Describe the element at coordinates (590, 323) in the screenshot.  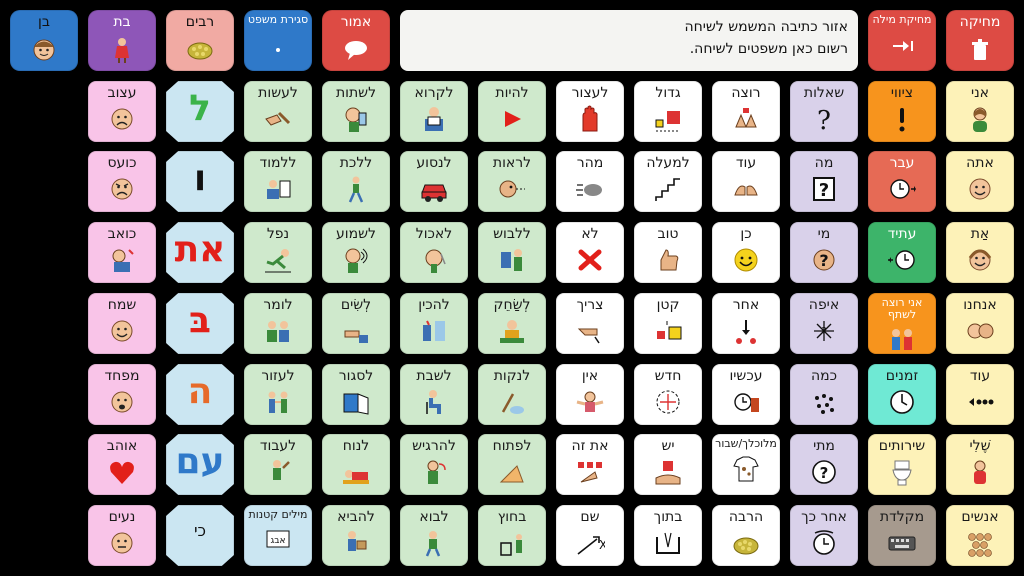
I see `word-tile-c5-3: צריך` at that location.